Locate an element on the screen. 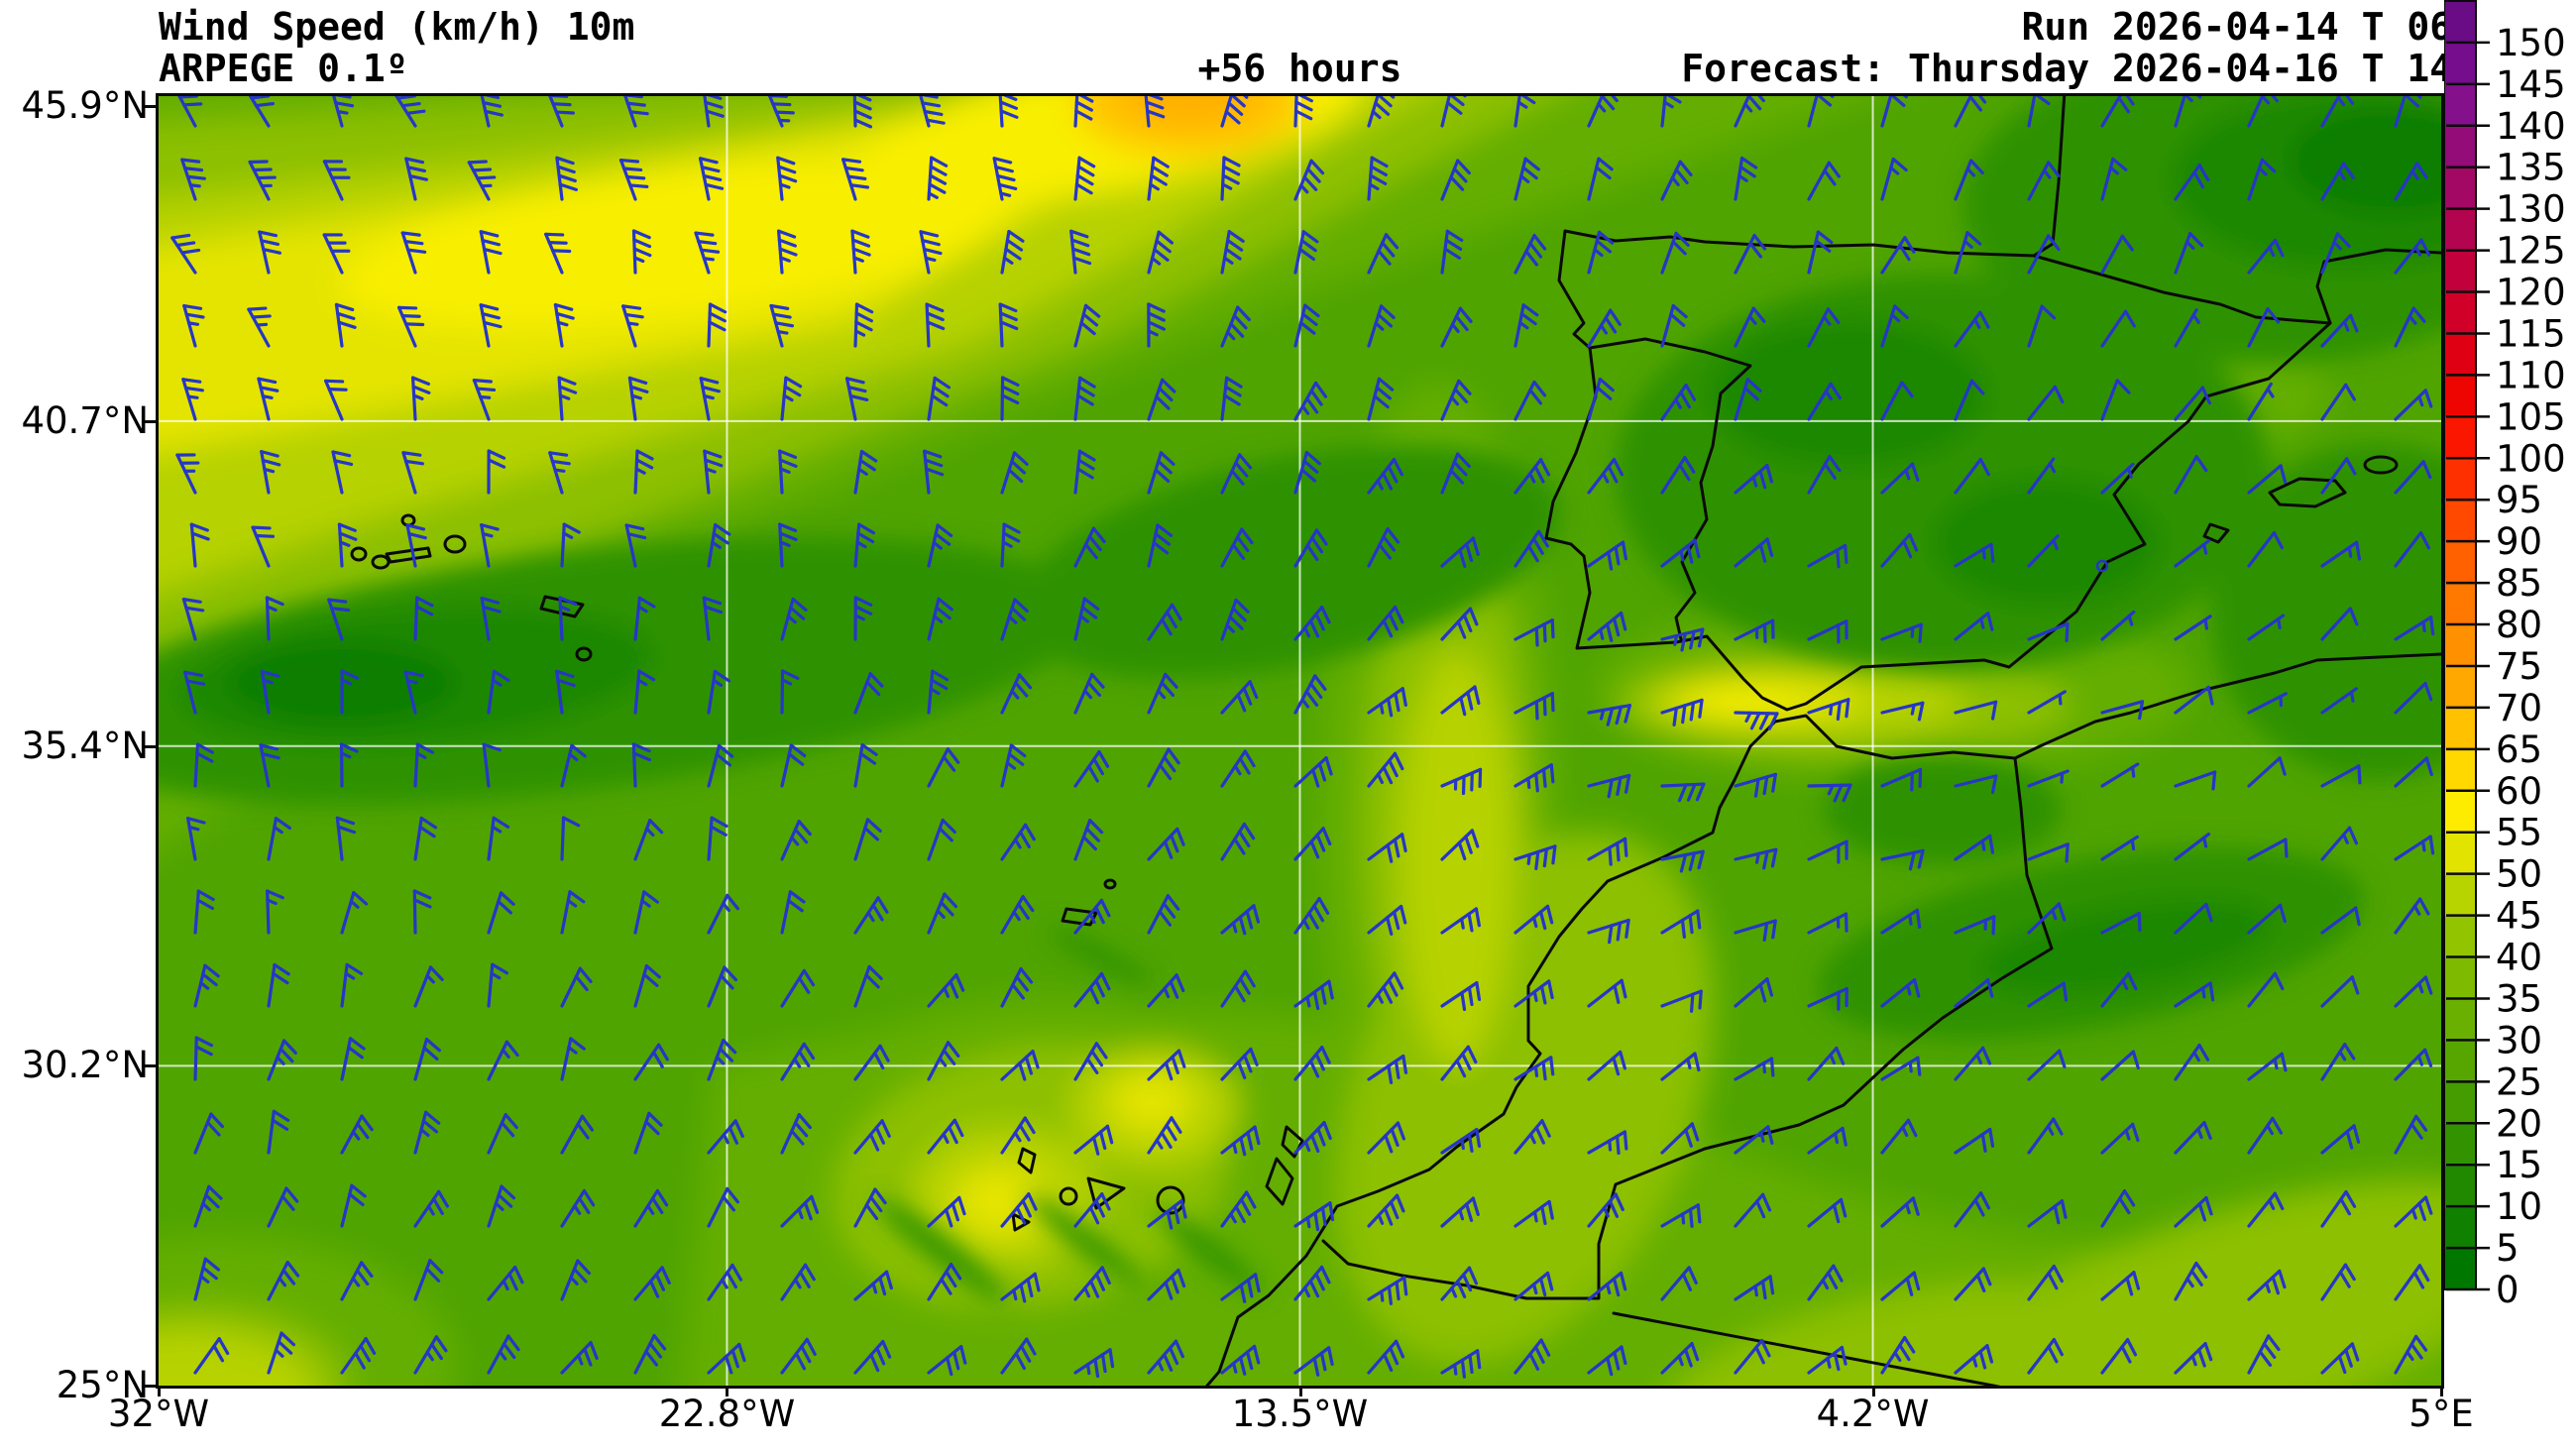 This screenshot has height=1452, width=2576. border-pyrenees is located at coordinates (2182, 289).